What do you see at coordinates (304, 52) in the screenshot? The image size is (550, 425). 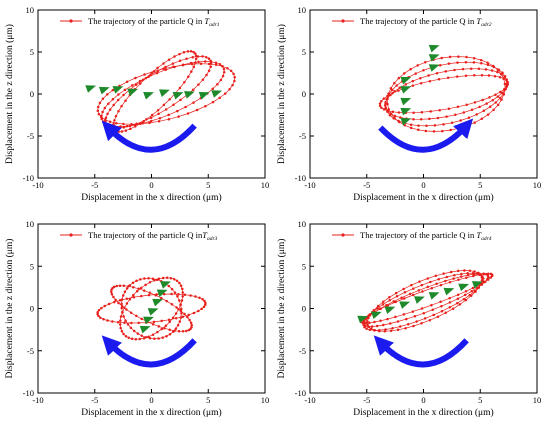 I see `y-tick-label: 5` at bounding box center [304, 52].